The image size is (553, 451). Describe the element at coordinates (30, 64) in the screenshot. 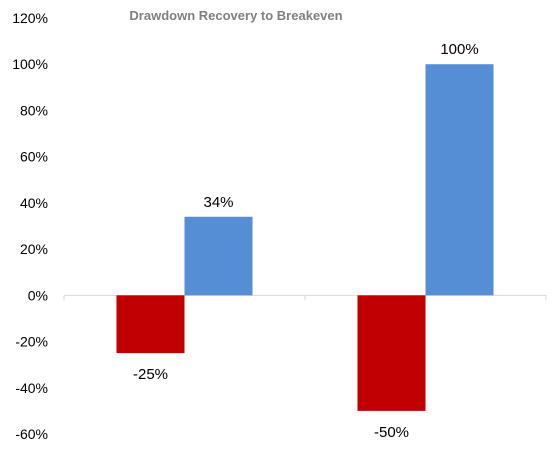

I see `y-tick-label: 100%` at that location.